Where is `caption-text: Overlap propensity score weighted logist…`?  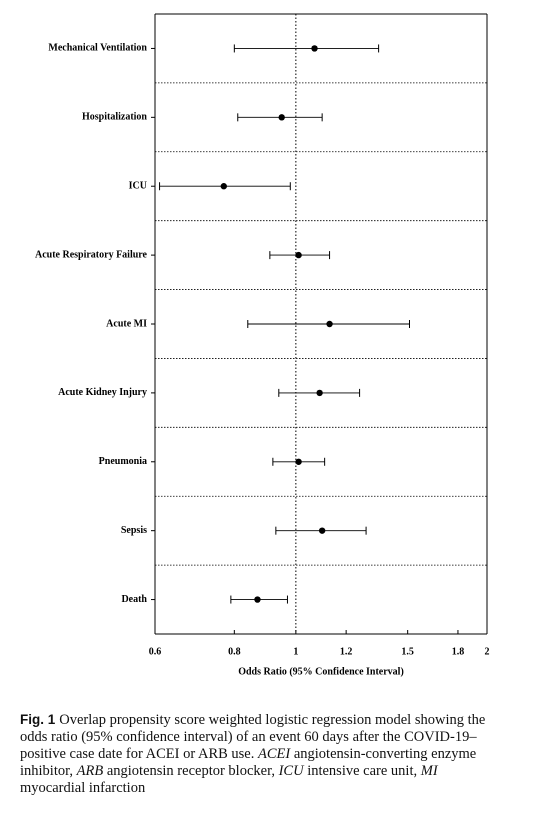
caption-text: Overlap propensity score weighted logist… is located at coordinates (253, 737).